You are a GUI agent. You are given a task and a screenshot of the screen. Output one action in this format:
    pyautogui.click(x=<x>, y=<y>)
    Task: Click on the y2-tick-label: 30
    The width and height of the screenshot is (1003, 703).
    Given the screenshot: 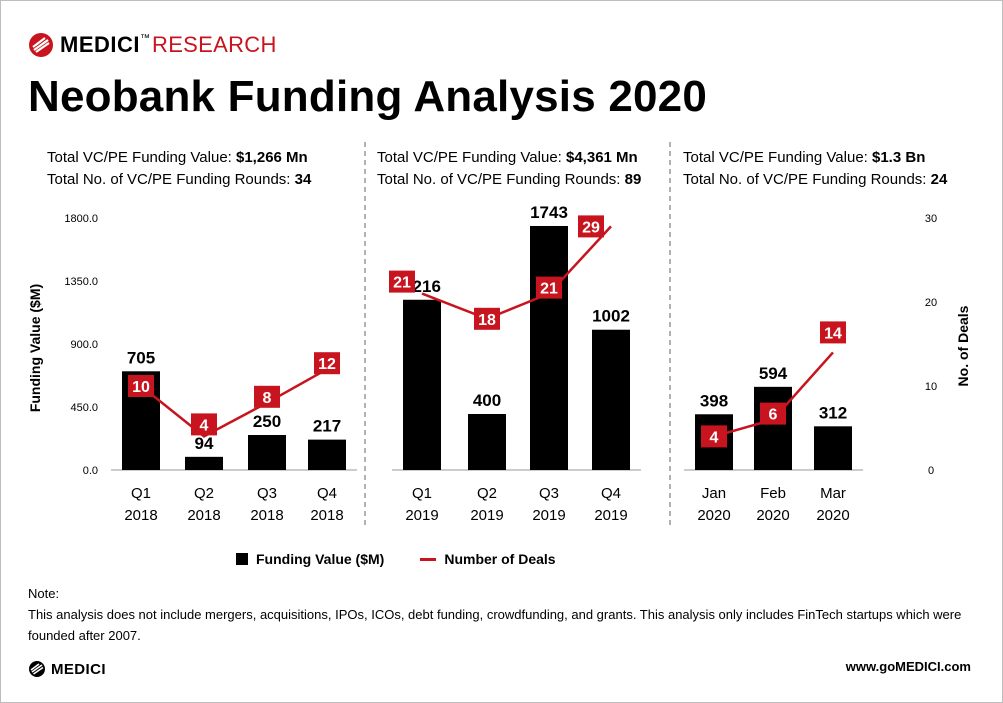 What is the action you would take?
    pyautogui.click(x=931, y=219)
    